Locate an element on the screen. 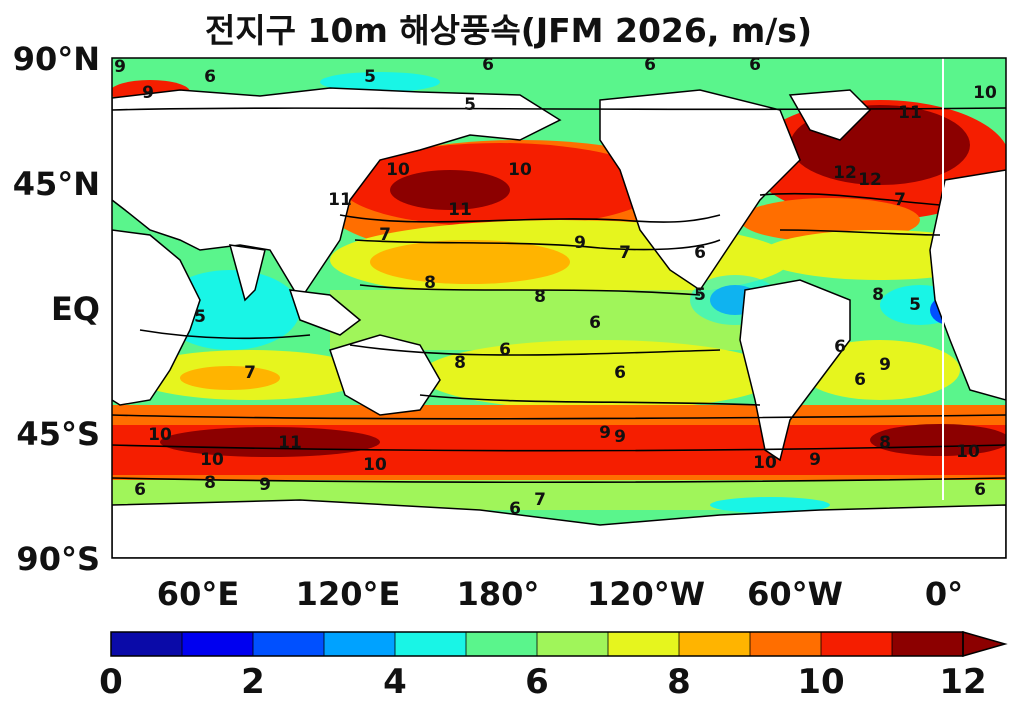 Image resolution: width=1017 pixels, height=715 pixels. y-tick-45n: 45°N is located at coordinates (56, 184).